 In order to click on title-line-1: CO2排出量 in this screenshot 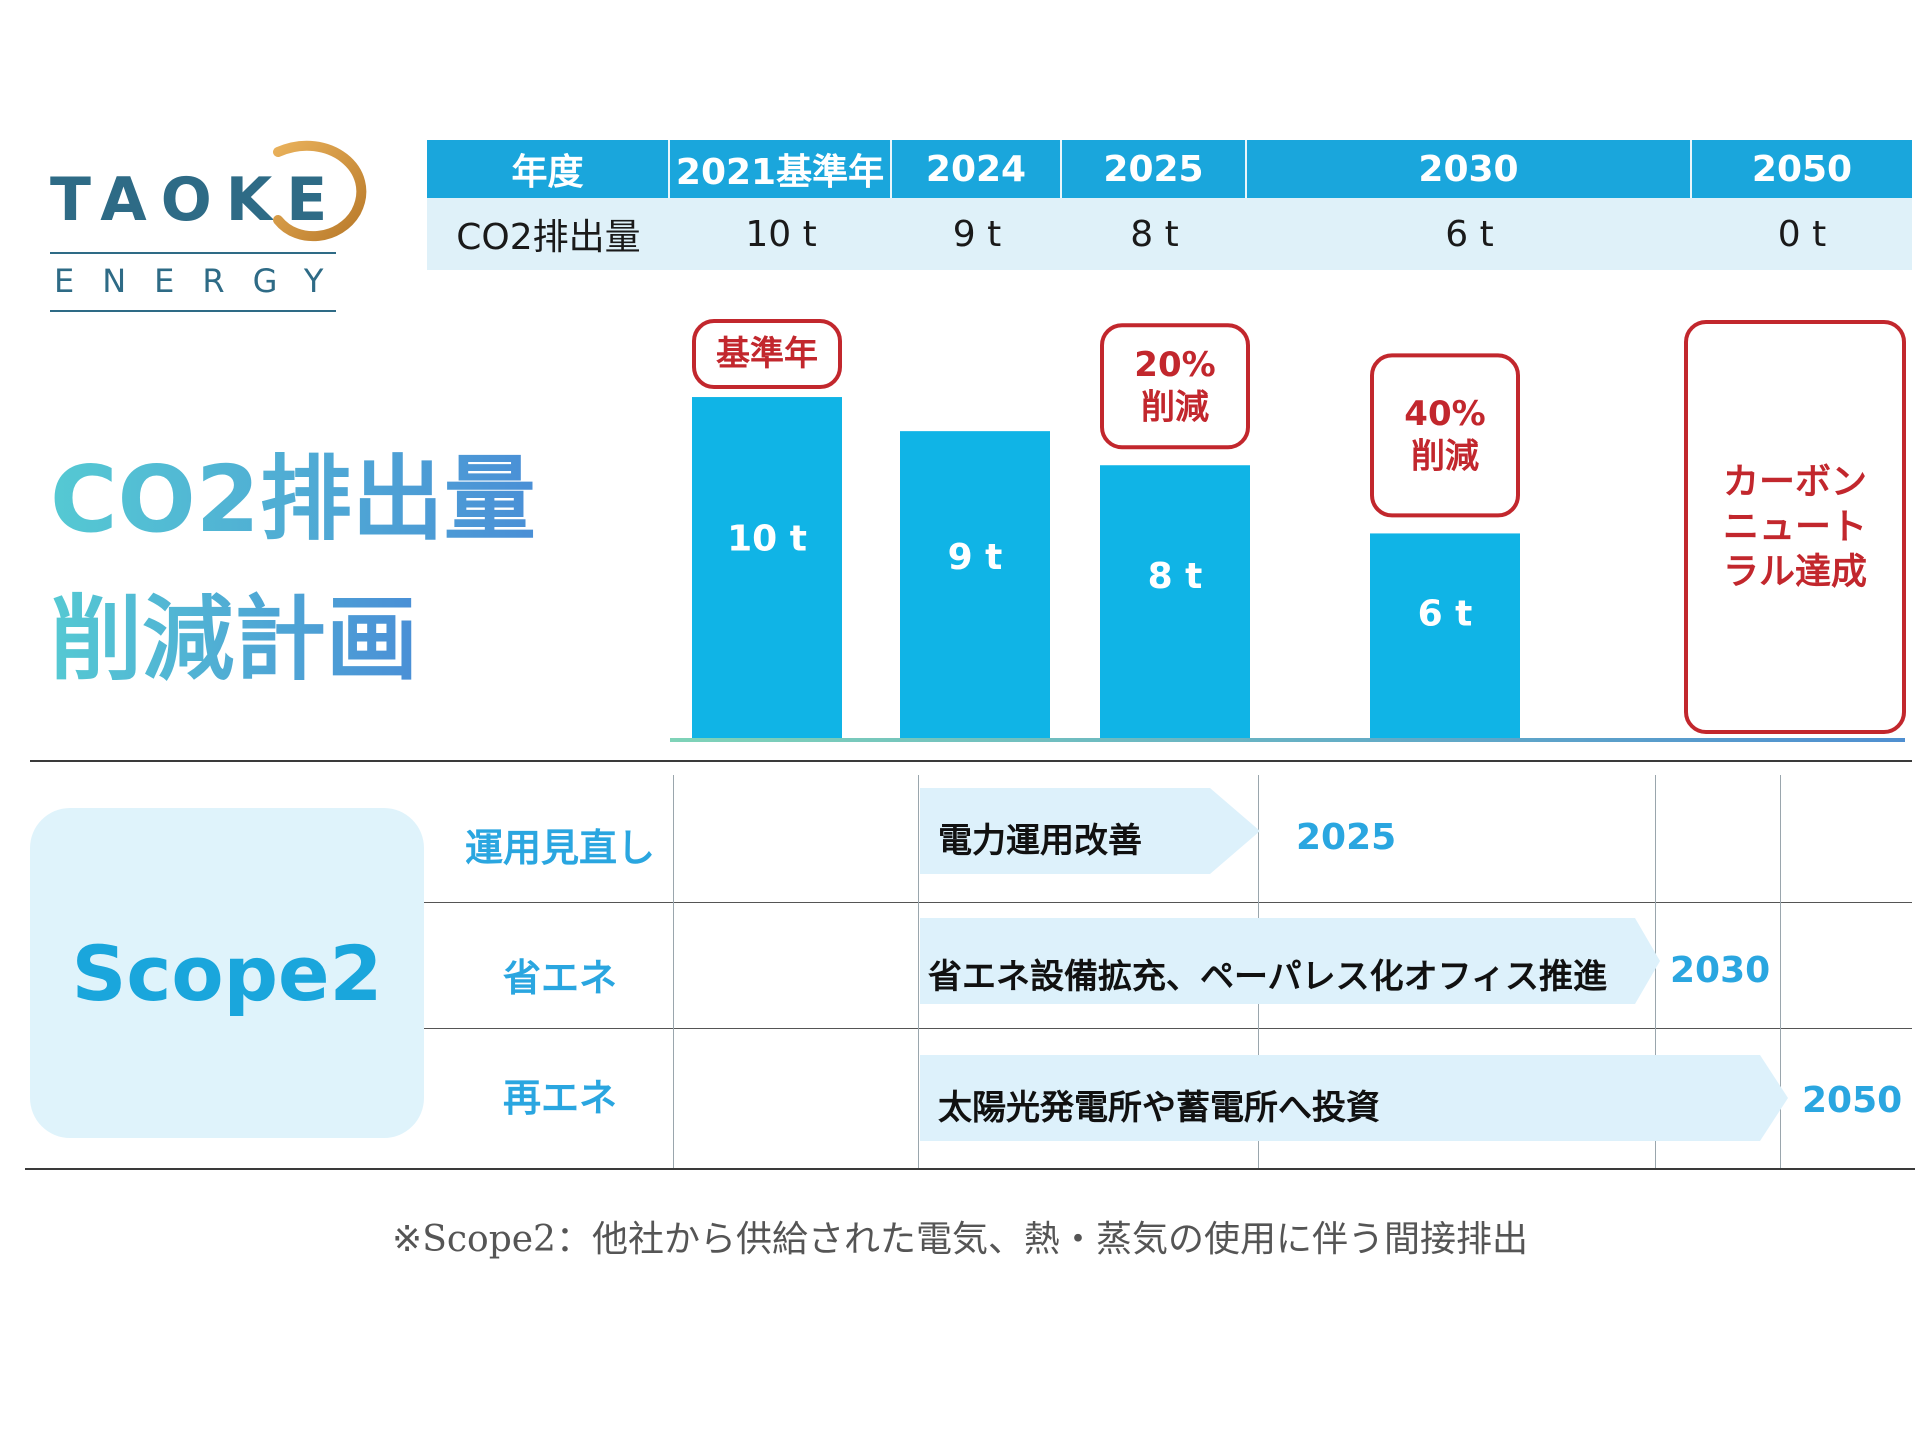, I will do `click(293, 491)`.